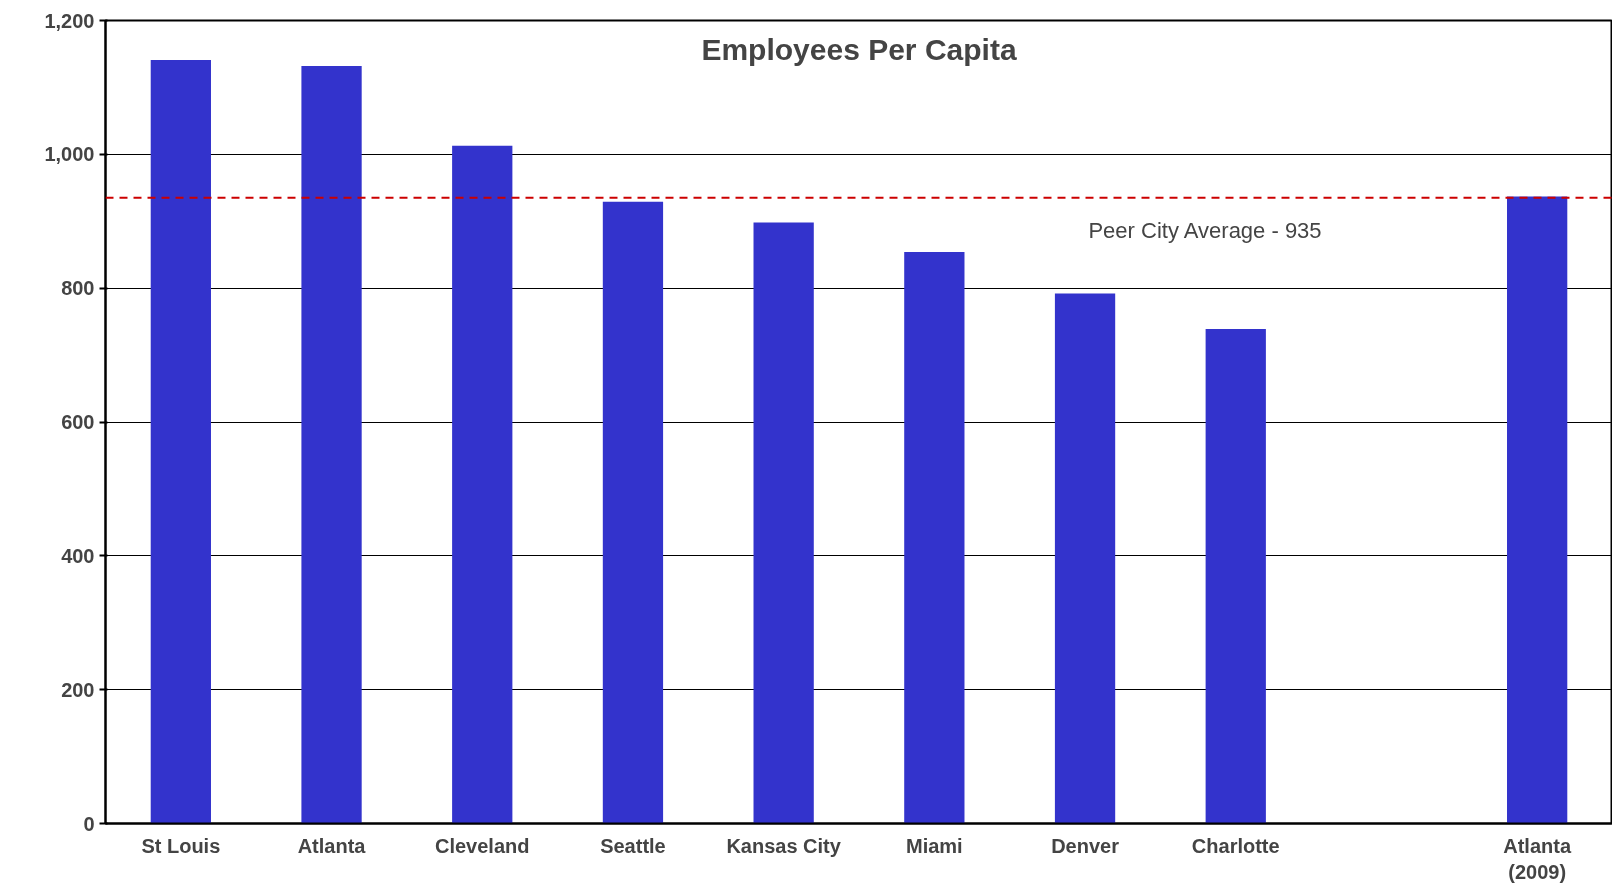 This screenshot has height=885, width=1612. What do you see at coordinates (78, 555) in the screenshot?
I see `y-tick-label: 400` at bounding box center [78, 555].